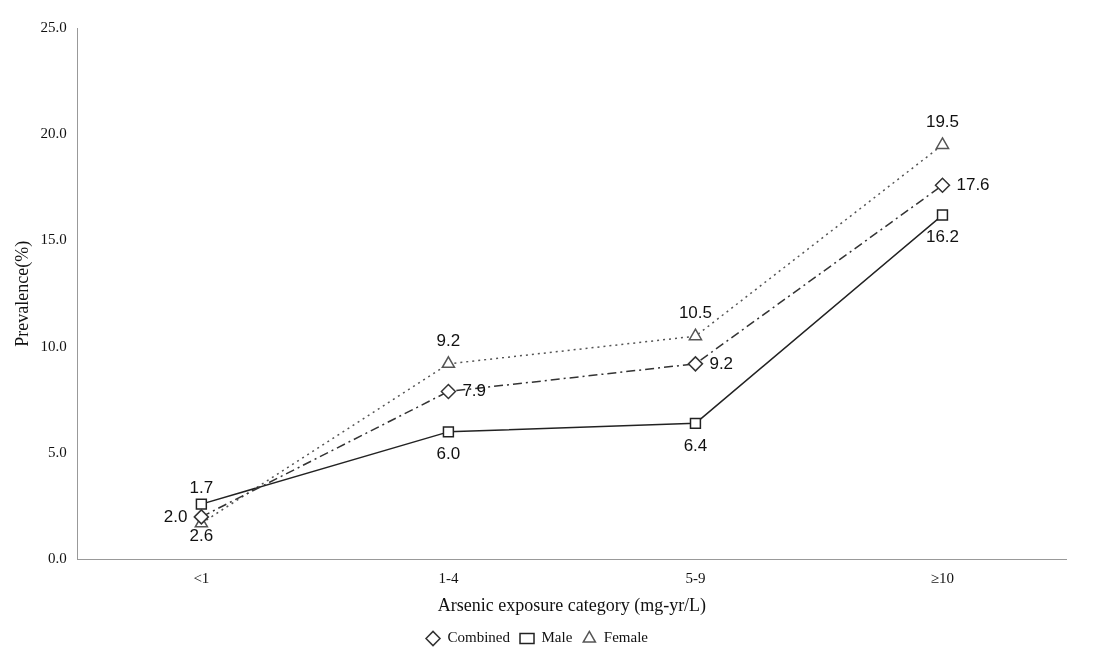 This screenshot has height=664, width=1104. What do you see at coordinates (557, 637) in the screenshot?
I see `legend-label: Male` at bounding box center [557, 637].